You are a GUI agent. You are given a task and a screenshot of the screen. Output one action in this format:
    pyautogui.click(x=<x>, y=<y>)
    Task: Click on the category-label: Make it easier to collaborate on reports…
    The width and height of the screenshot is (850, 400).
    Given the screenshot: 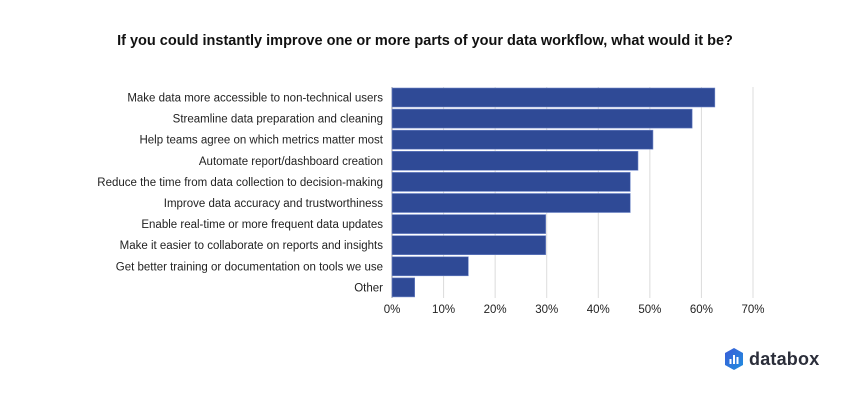 What is the action you would take?
    pyautogui.click(x=252, y=246)
    